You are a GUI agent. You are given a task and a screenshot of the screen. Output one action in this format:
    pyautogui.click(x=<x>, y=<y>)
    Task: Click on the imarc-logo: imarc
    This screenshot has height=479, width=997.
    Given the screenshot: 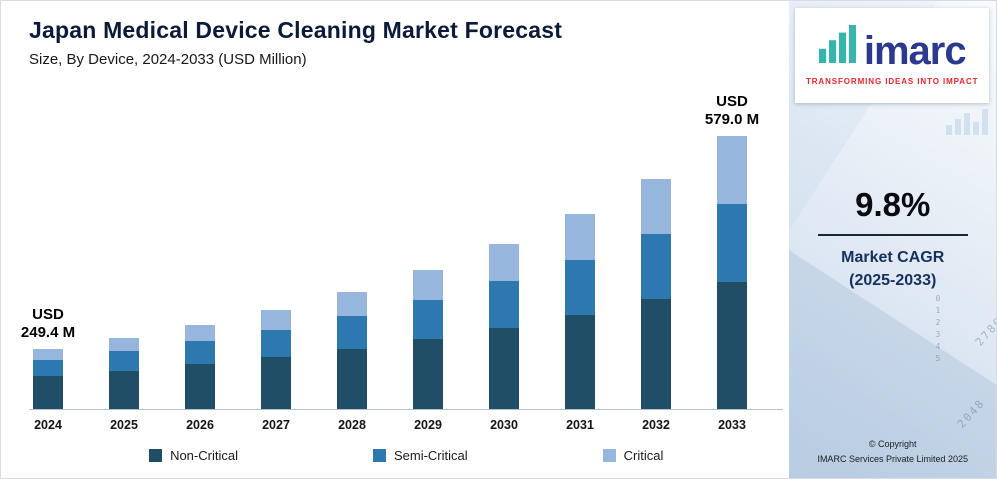 What is the action you would take?
    pyautogui.click(x=892, y=49)
    